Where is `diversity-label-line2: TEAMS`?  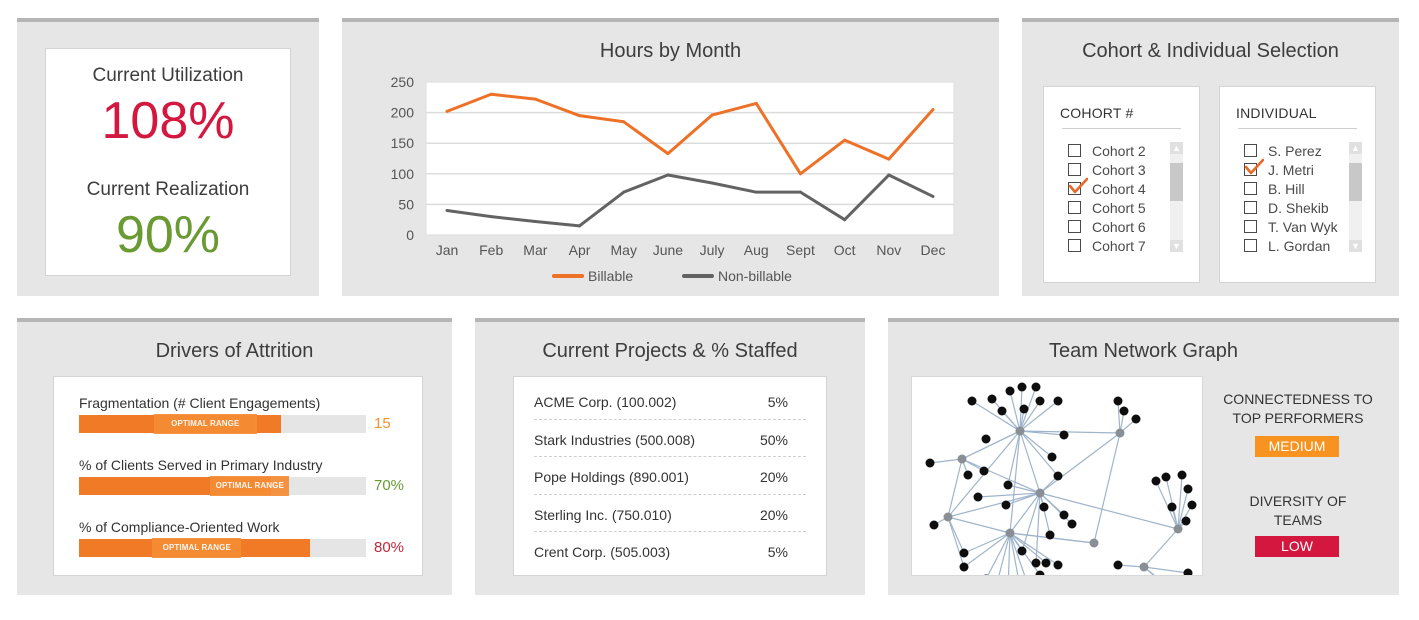
diversity-label-line2: TEAMS is located at coordinates (1298, 520).